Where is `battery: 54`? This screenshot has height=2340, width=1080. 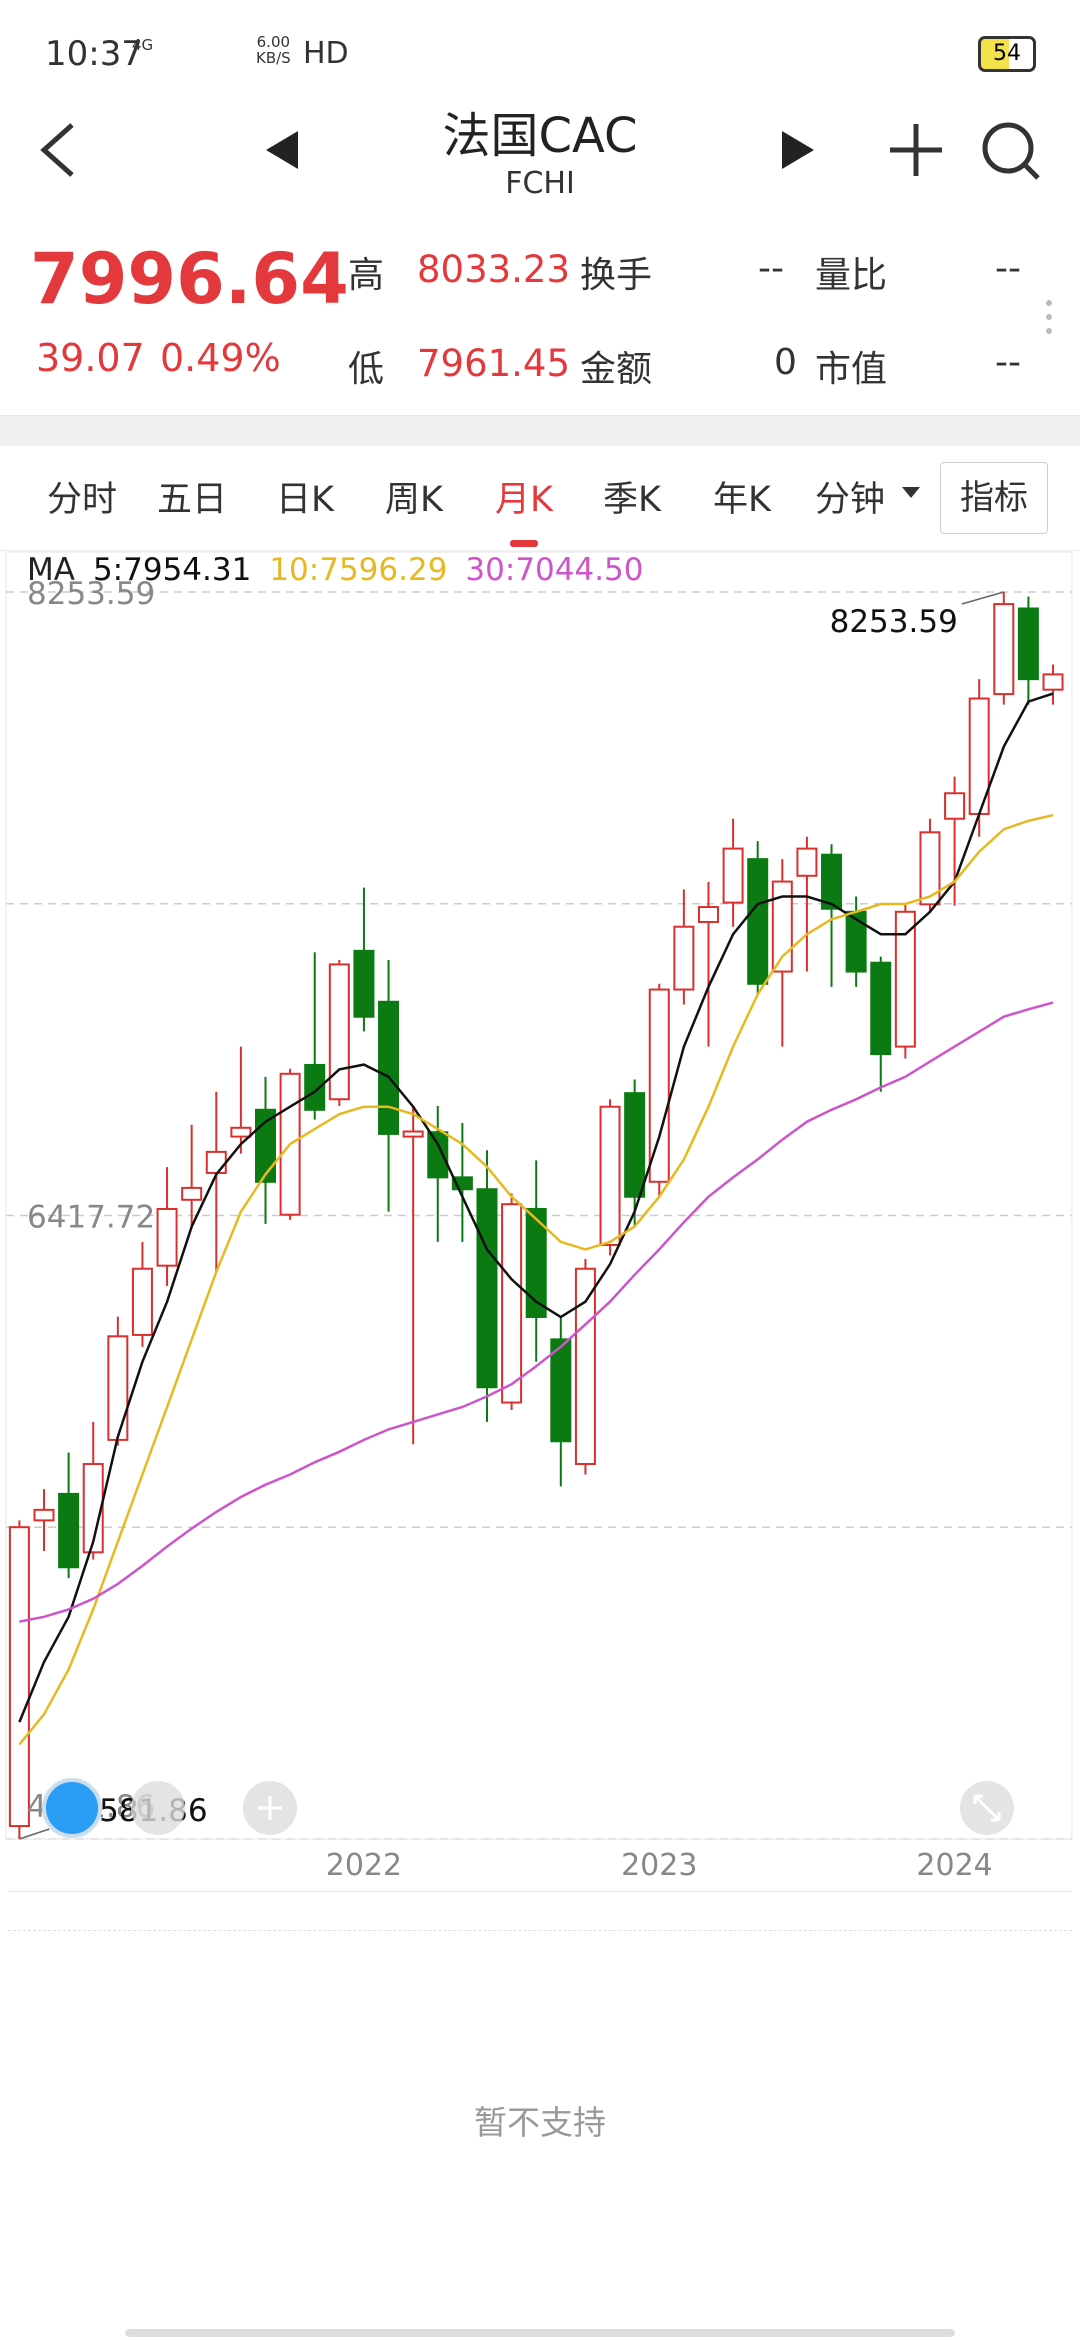
battery: 54 is located at coordinates (1007, 54).